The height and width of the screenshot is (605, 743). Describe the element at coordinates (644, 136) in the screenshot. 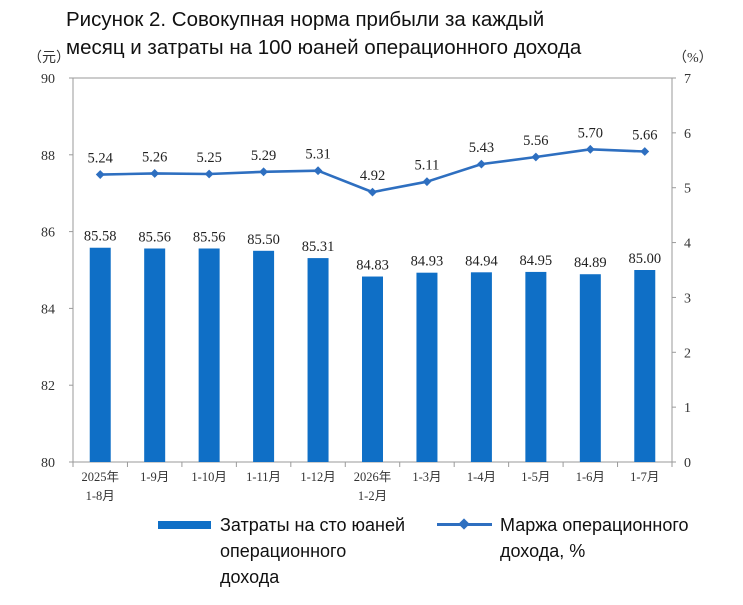

I see `line-data-label: 5.66` at that location.